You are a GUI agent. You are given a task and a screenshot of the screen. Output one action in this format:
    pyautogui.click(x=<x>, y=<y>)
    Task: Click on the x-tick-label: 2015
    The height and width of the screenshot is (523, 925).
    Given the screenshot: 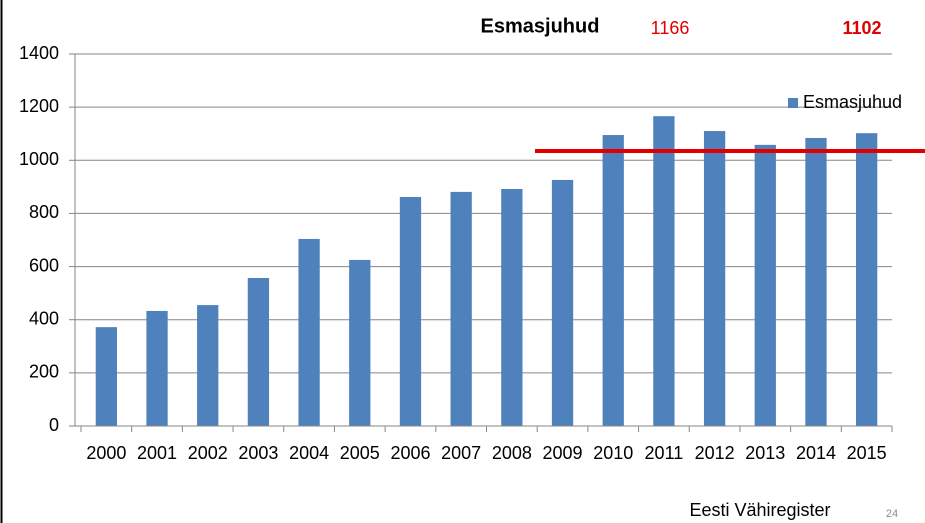 What is the action you would take?
    pyautogui.click(x=867, y=453)
    